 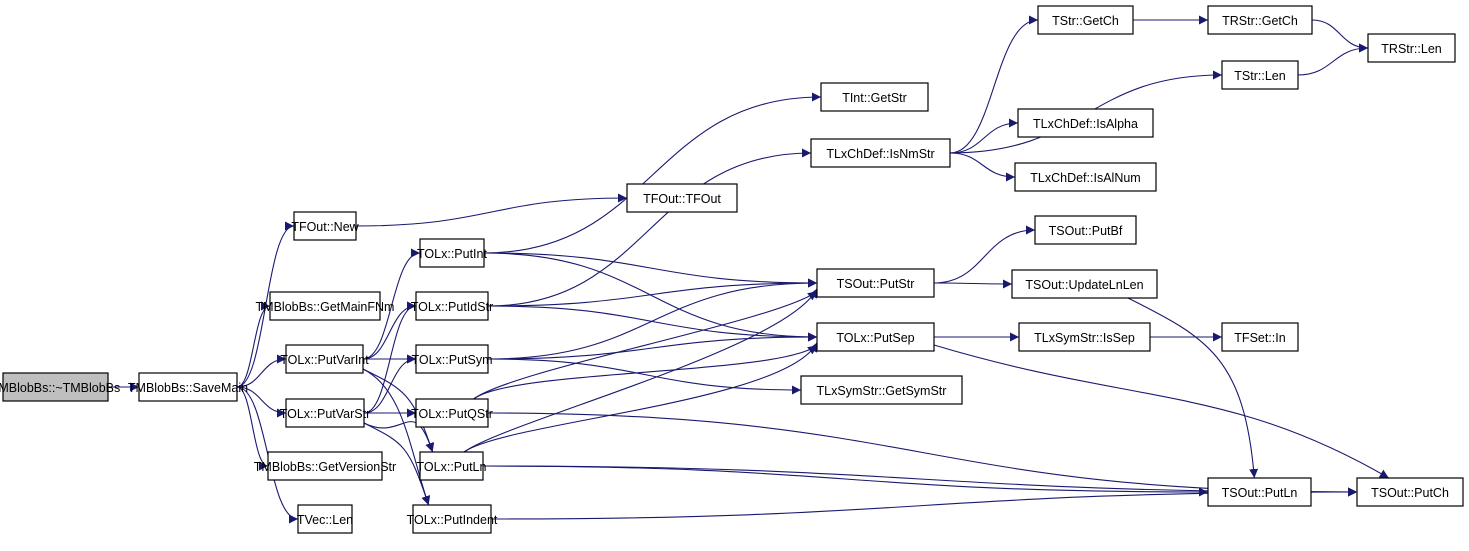 I want to click on node-tstr-getch: TStr::GetCh, so click(x=1085, y=20).